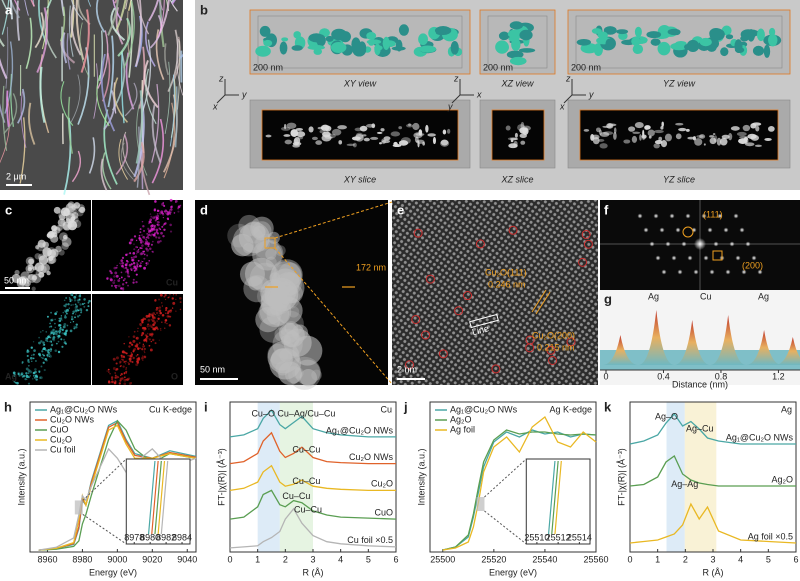  What do you see at coordinates (495, 292) in the screenshot?
I see `hrtem-image` at bounding box center [495, 292].